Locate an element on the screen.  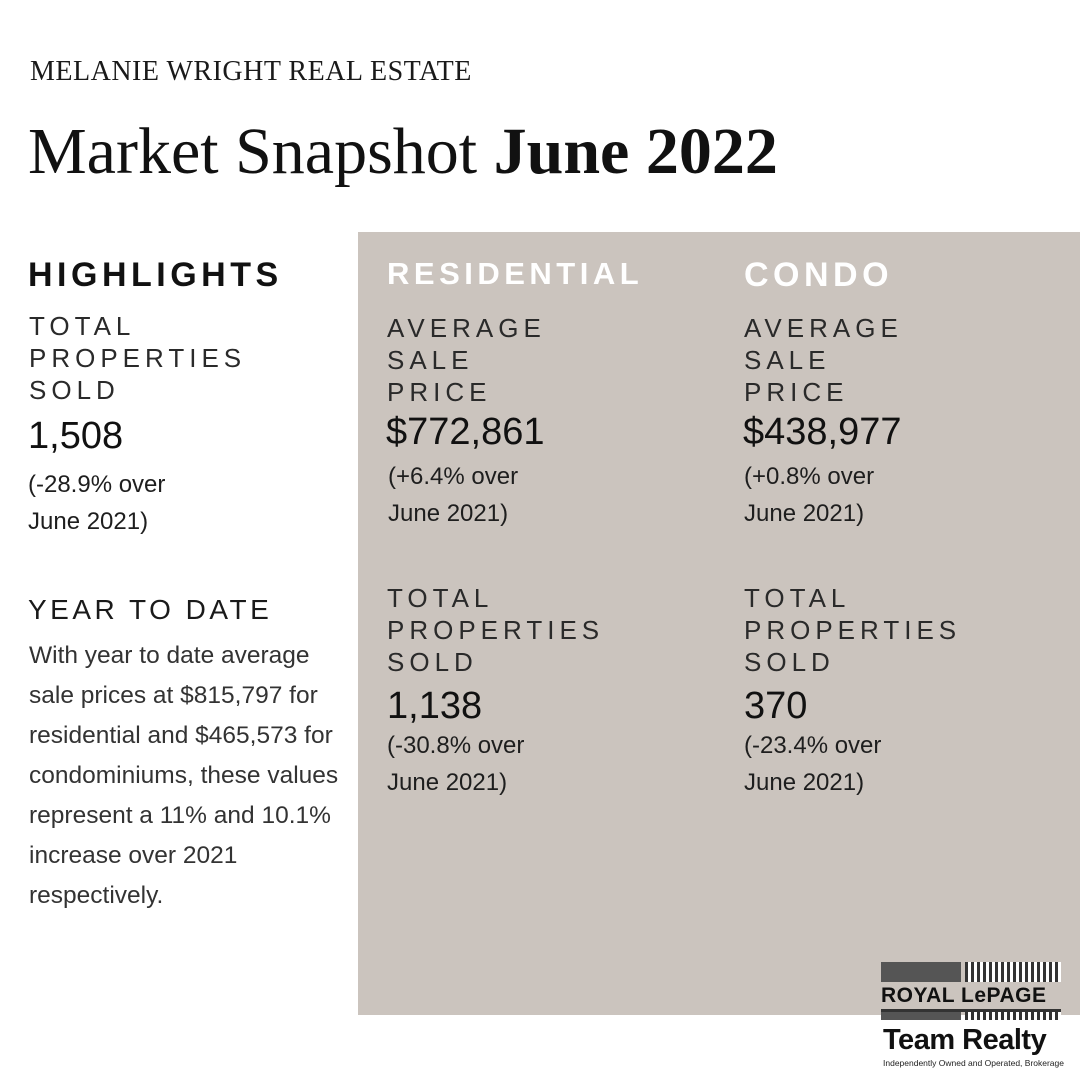
change-line: (-30.8% over is located at coordinates (456, 745).